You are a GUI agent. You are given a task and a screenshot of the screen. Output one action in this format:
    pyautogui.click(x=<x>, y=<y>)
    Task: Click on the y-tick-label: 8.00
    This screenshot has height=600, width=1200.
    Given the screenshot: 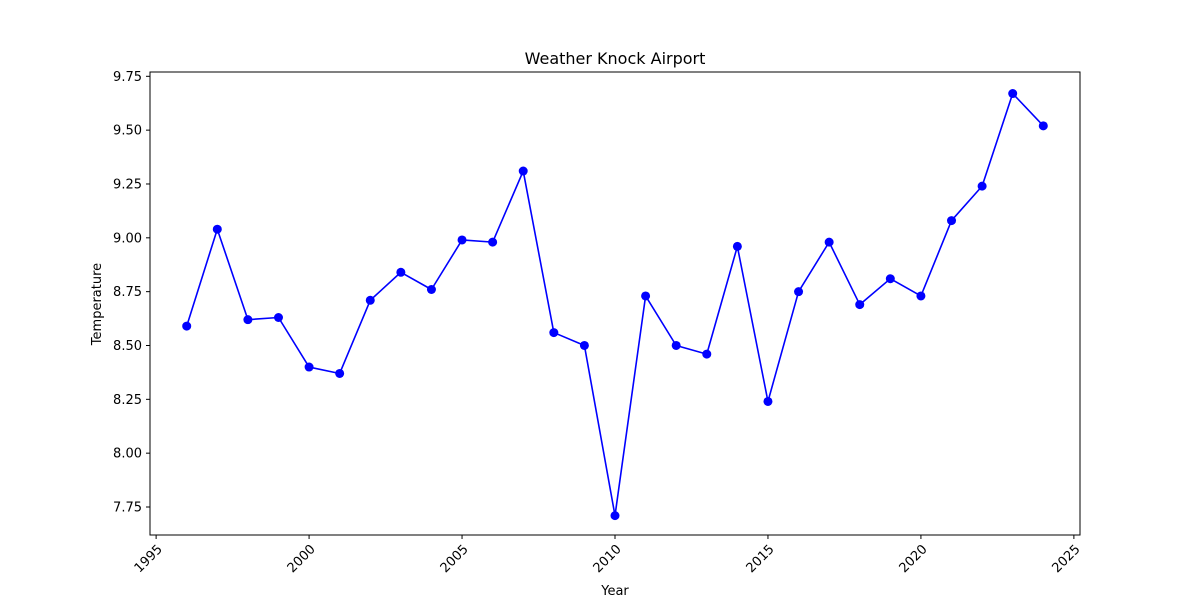 What is the action you would take?
    pyautogui.click(x=127, y=454)
    